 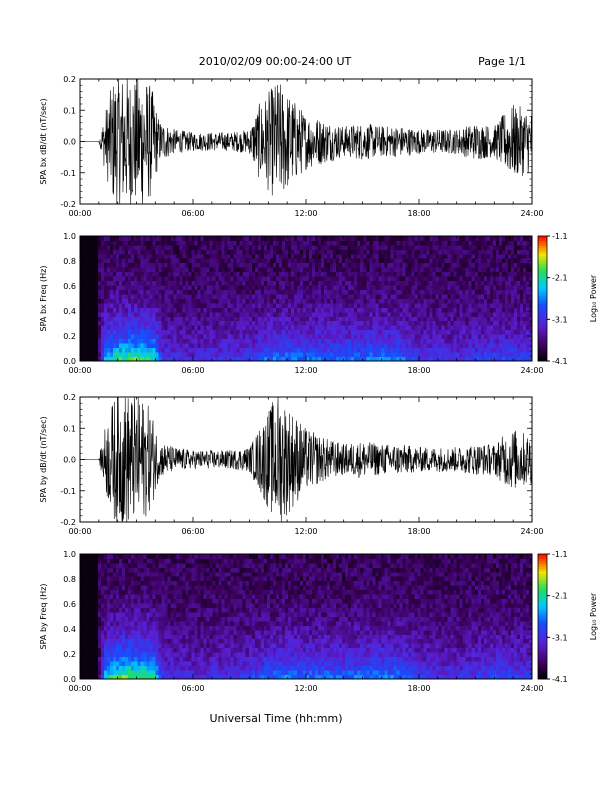 I want to click on figure-title: 2010/02/09 00:00-24:00 UT, so click(x=275, y=61).